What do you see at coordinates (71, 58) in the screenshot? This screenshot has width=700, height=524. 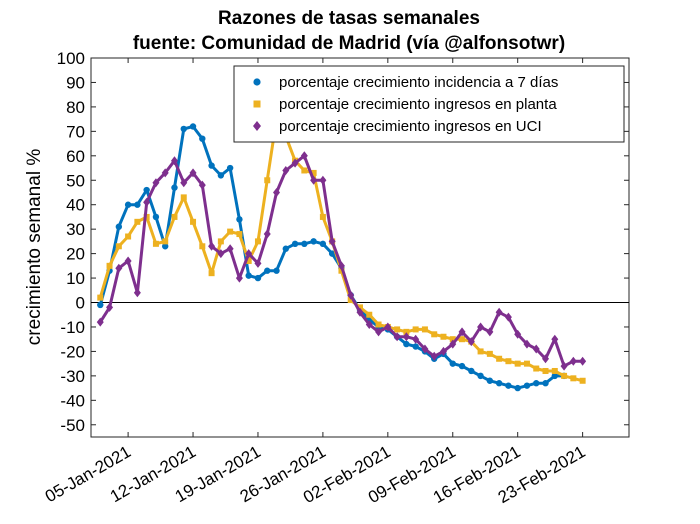 I see `y-tick-label: 100` at bounding box center [71, 58].